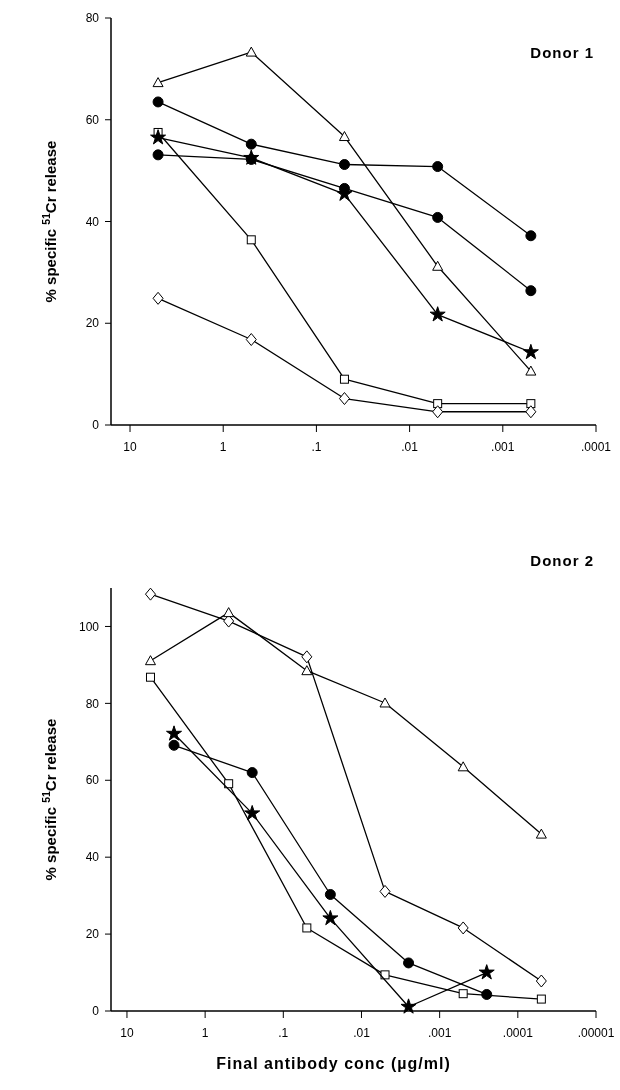  What do you see at coordinates (333, 1063) in the screenshot?
I see `x-axis-title: Final antibody conc (µg/ml)` at bounding box center [333, 1063].